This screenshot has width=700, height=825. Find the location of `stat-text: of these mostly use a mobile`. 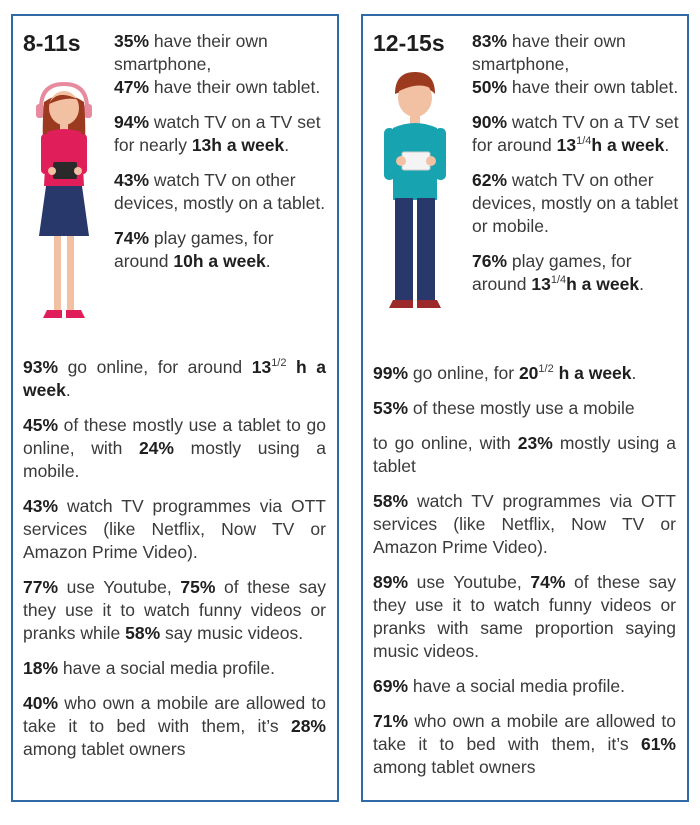

stat-text: of these mostly use a mobile is located at coordinates (521, 408).